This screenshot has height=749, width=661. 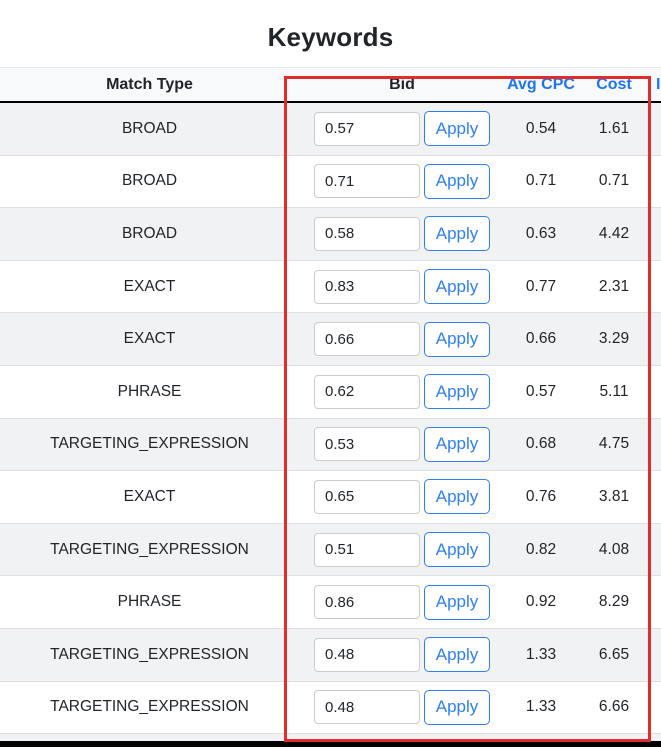 I want to click on cost-value: 5.11, so click(x=614, y=391).